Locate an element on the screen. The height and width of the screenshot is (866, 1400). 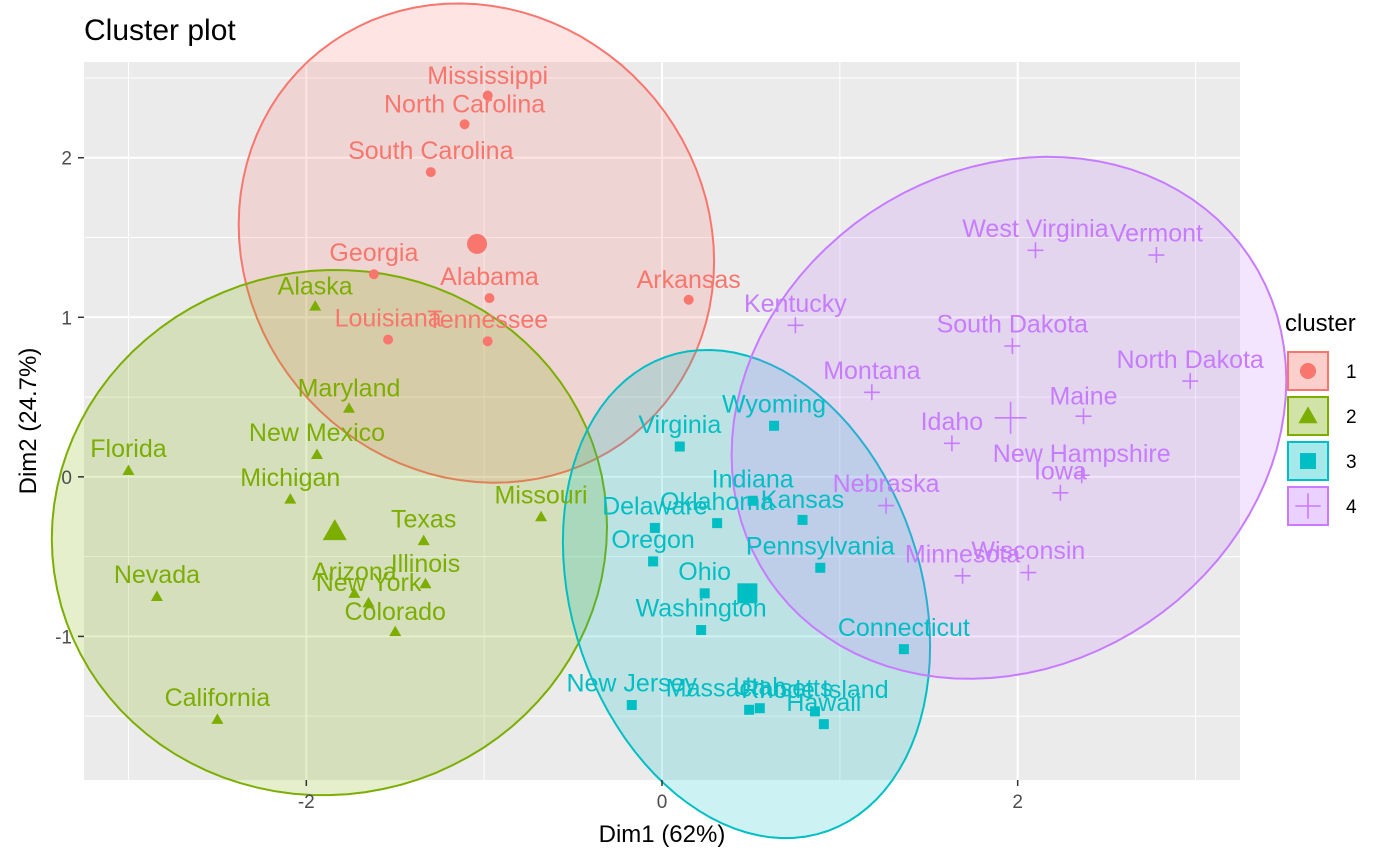
label-washington: Washington is located at coordinates (701, 609).